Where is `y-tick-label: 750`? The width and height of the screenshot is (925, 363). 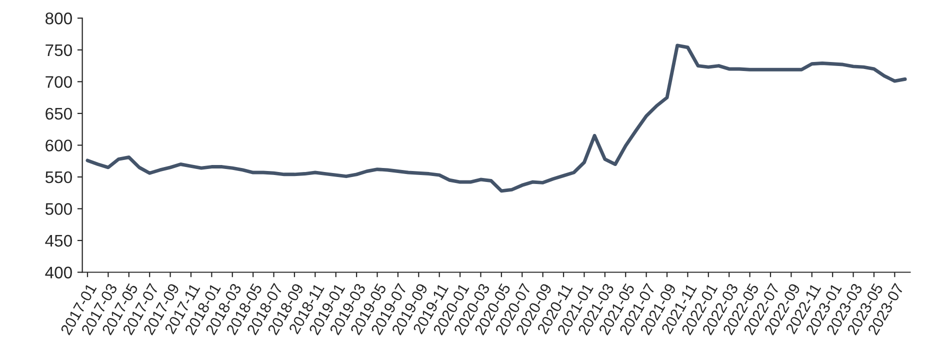 y-tick-label: 750 is located at coordinates (59, 50).